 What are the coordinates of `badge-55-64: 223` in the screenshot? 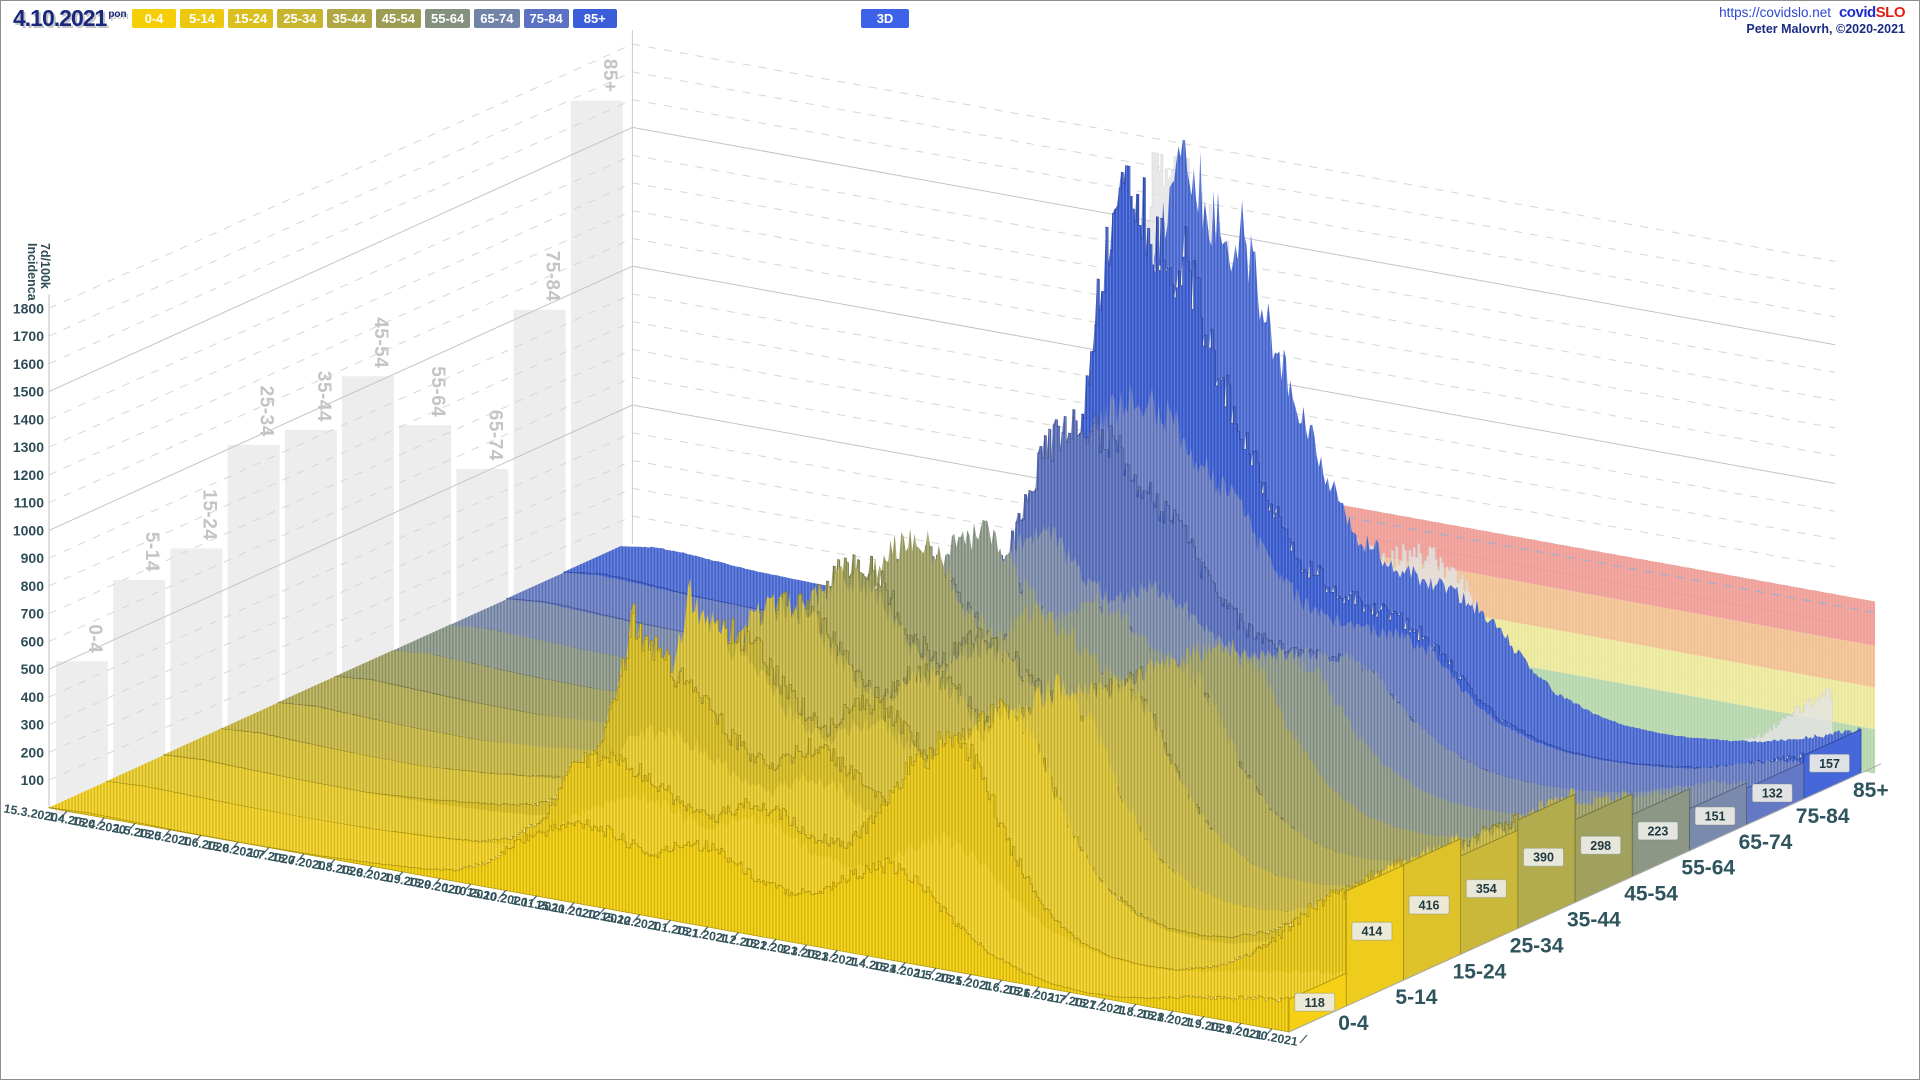 It's located at (1657, 831).